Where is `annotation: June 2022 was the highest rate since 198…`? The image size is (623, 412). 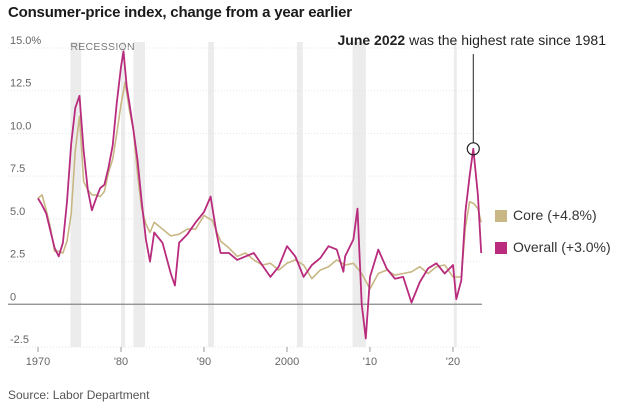 annotation: June 2022 was the highest rate since 198… is located at coordinates (471, 94).